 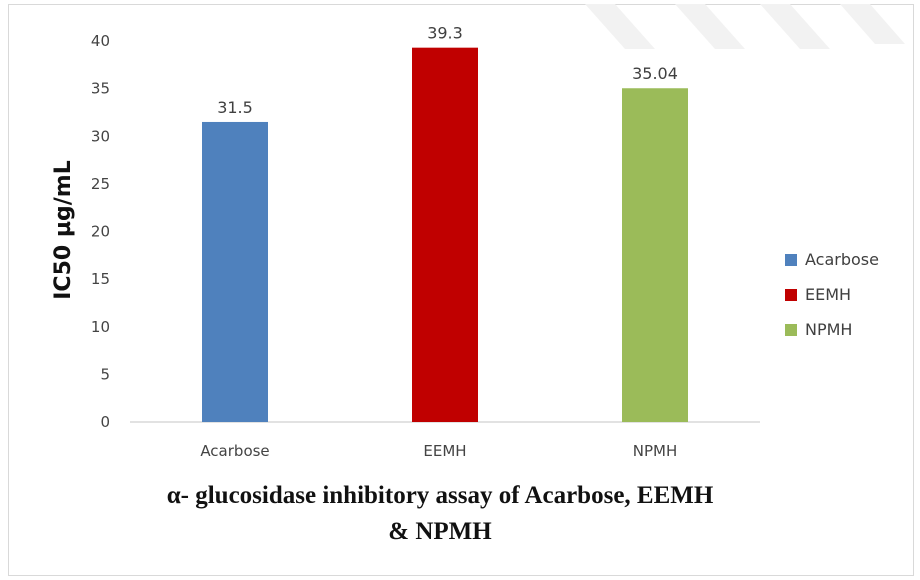 What do you see at coordinates (100, 136) in the screenshot?
I see `y-tick-label-6: 30` at bounding box center [100, 136].